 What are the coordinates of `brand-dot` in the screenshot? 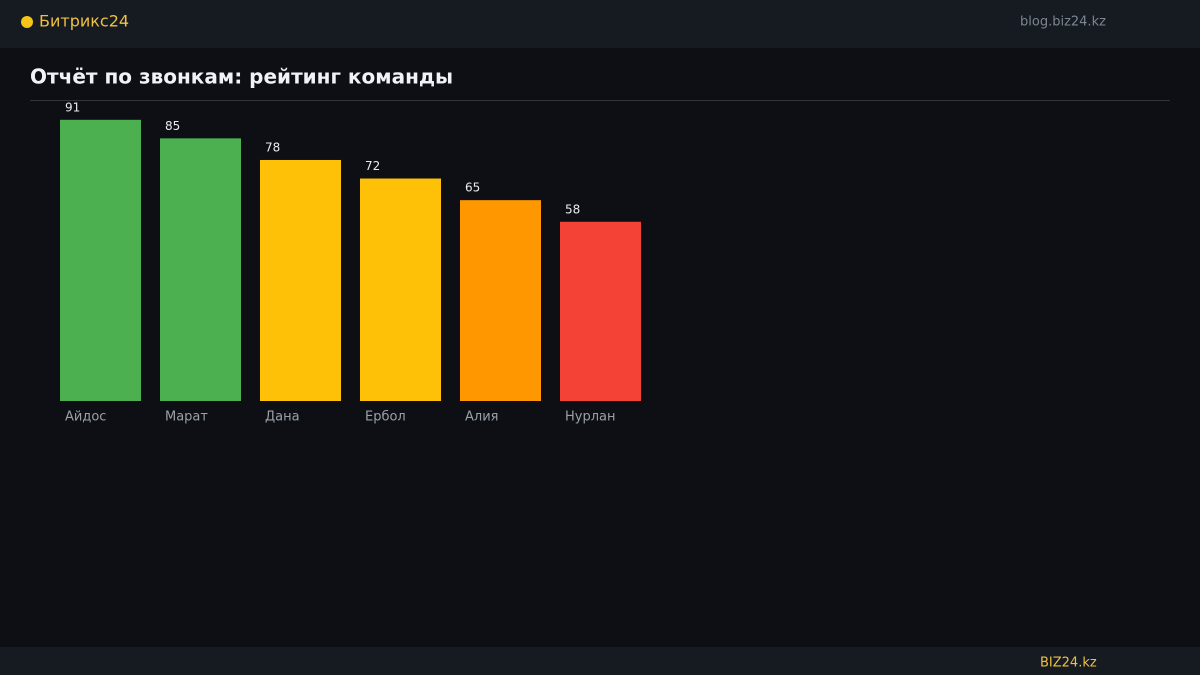 It's located at (27, 22).